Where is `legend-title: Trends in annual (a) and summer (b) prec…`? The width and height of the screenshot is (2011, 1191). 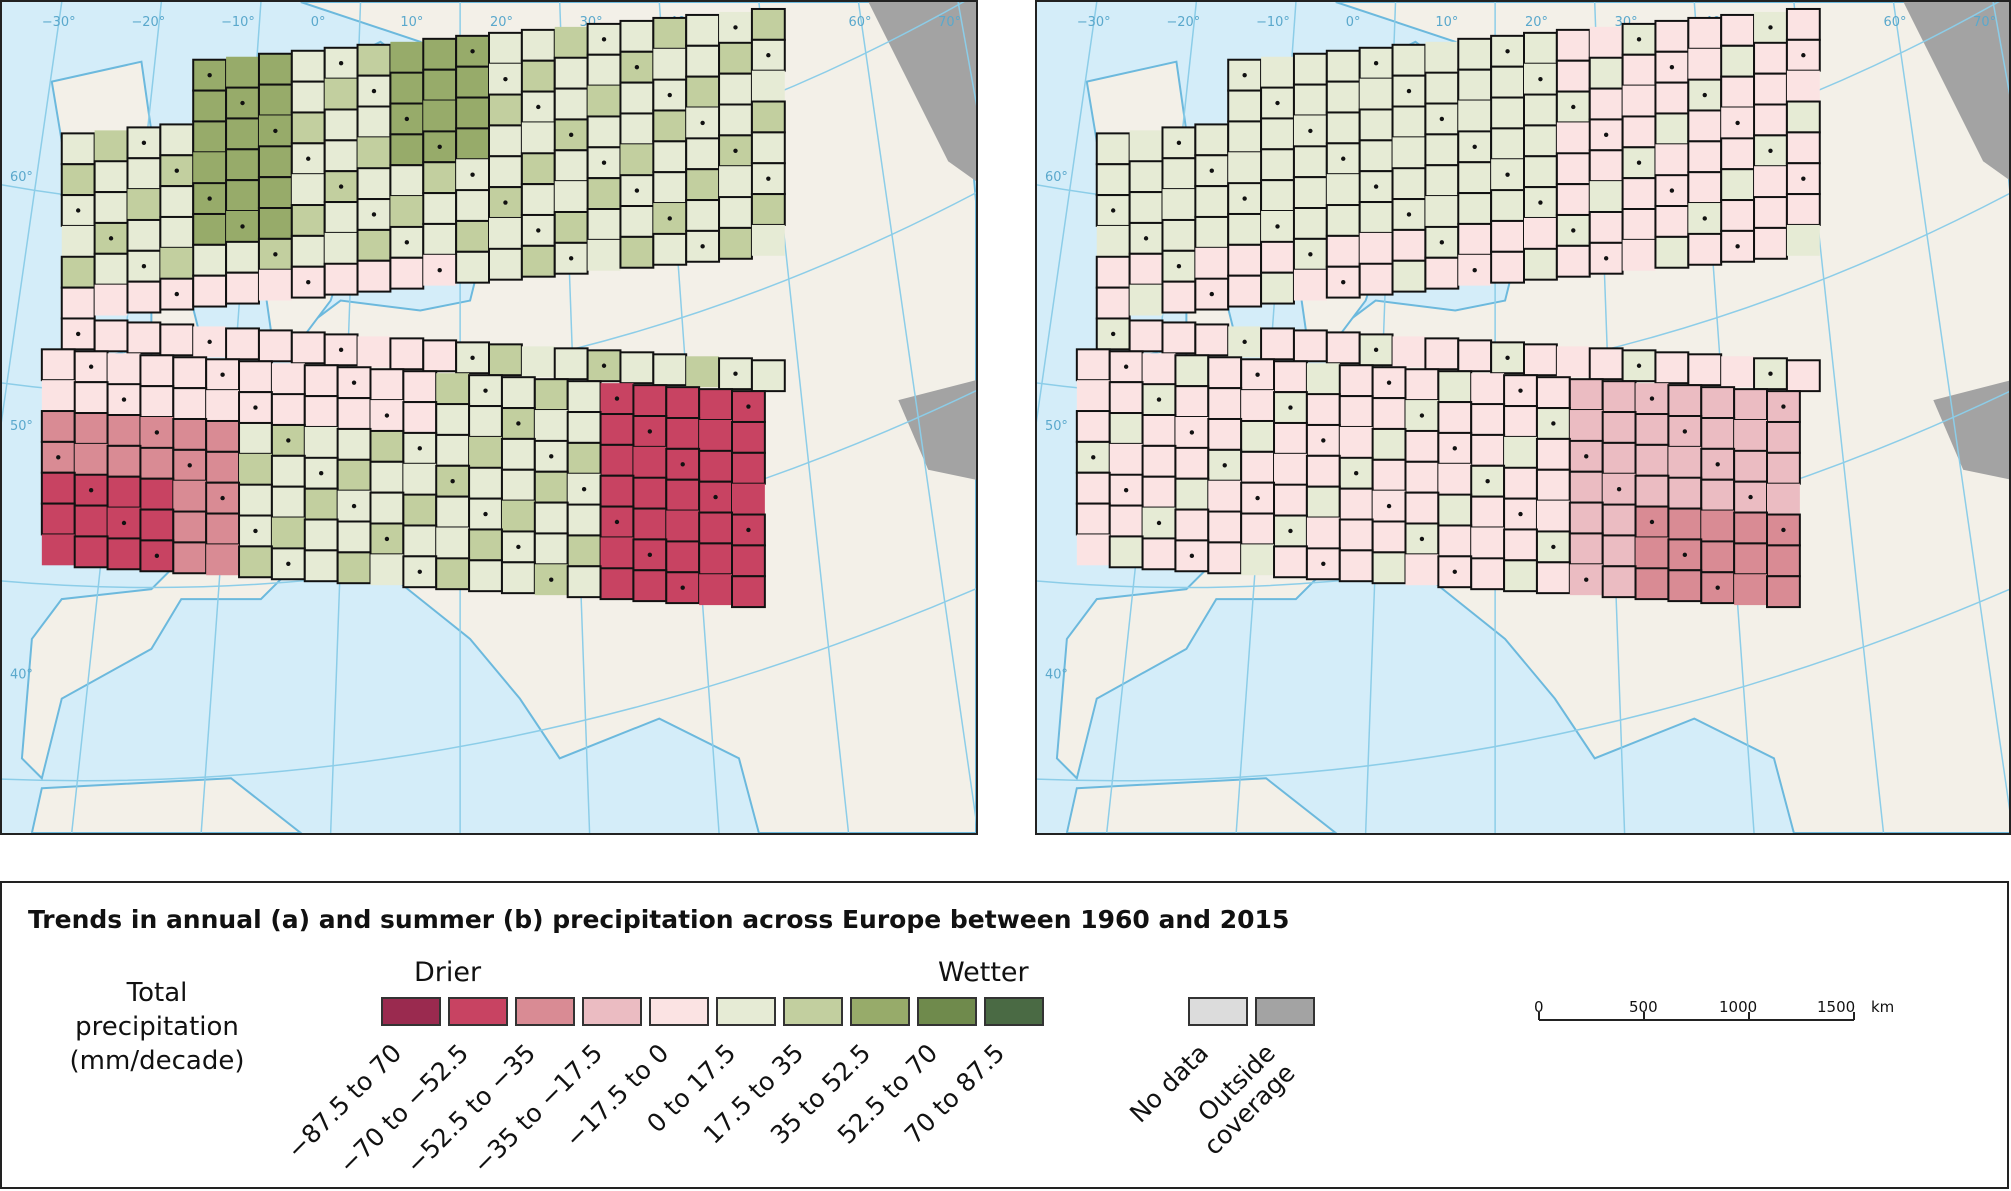 legend-title: Trends in annual (a) and summer (b) prec… is located at coordinates (659, 919).